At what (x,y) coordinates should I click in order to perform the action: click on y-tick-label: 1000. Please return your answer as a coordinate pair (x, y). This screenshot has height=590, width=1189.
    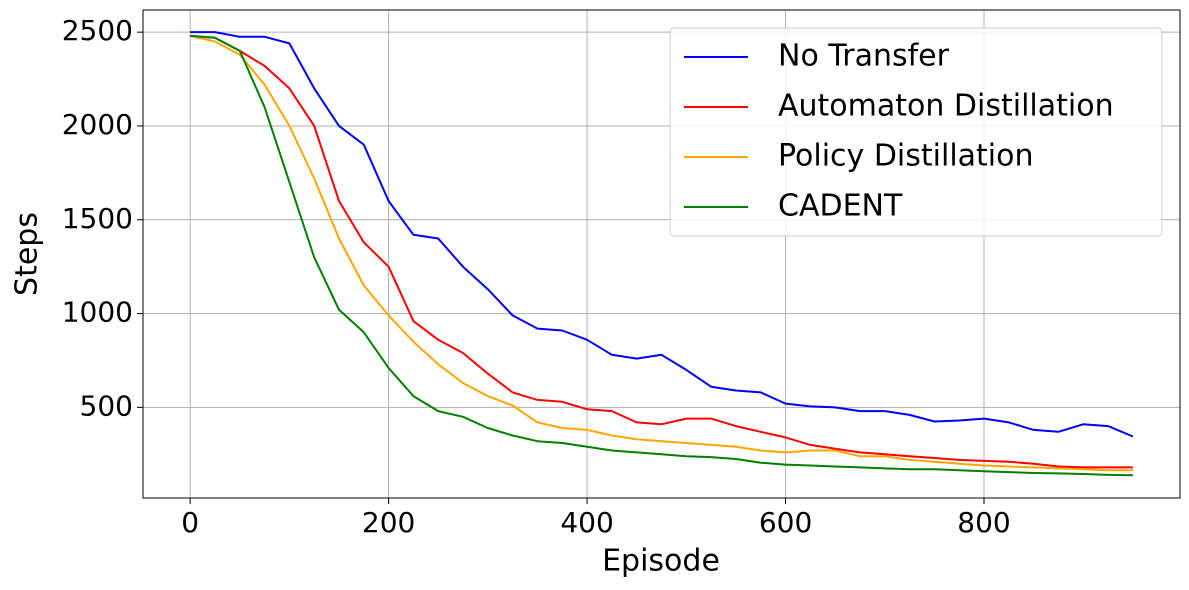
    Looking at the image, I should click on (97, 312).